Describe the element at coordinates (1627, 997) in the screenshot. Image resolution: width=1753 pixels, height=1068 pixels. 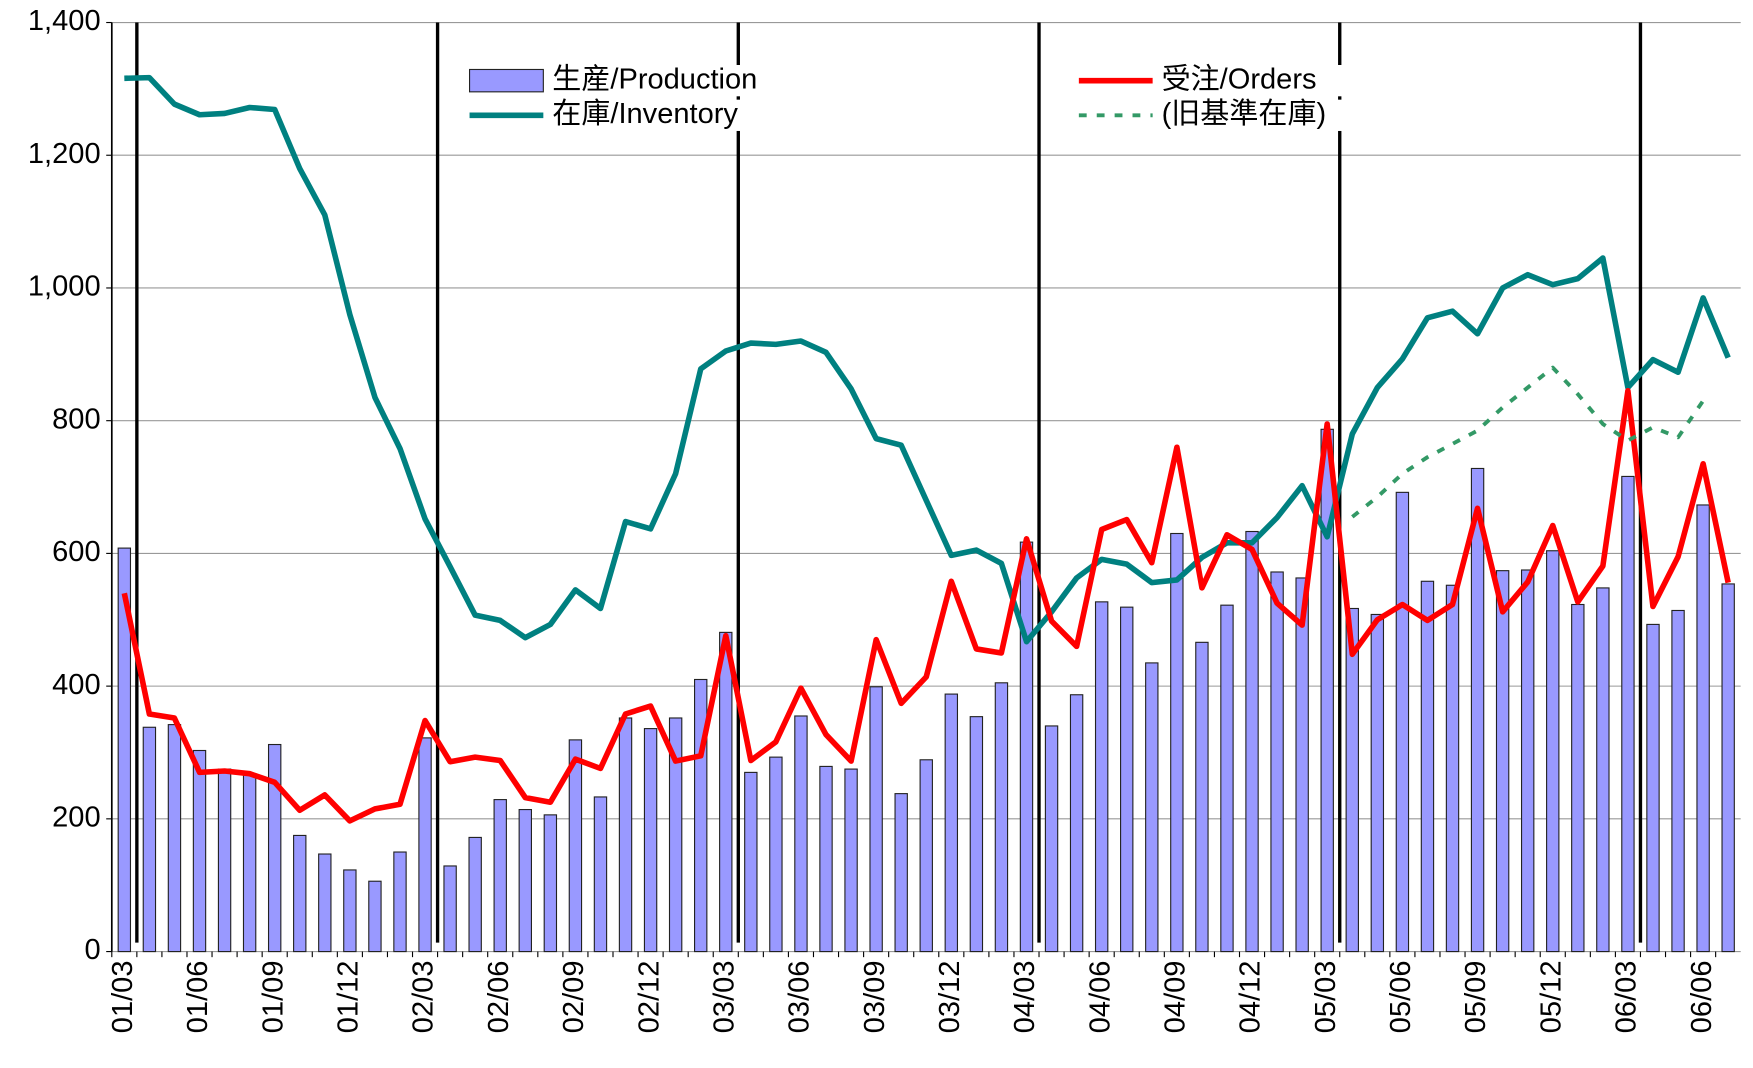
I see `x-tick-label: 06/03` at that location.